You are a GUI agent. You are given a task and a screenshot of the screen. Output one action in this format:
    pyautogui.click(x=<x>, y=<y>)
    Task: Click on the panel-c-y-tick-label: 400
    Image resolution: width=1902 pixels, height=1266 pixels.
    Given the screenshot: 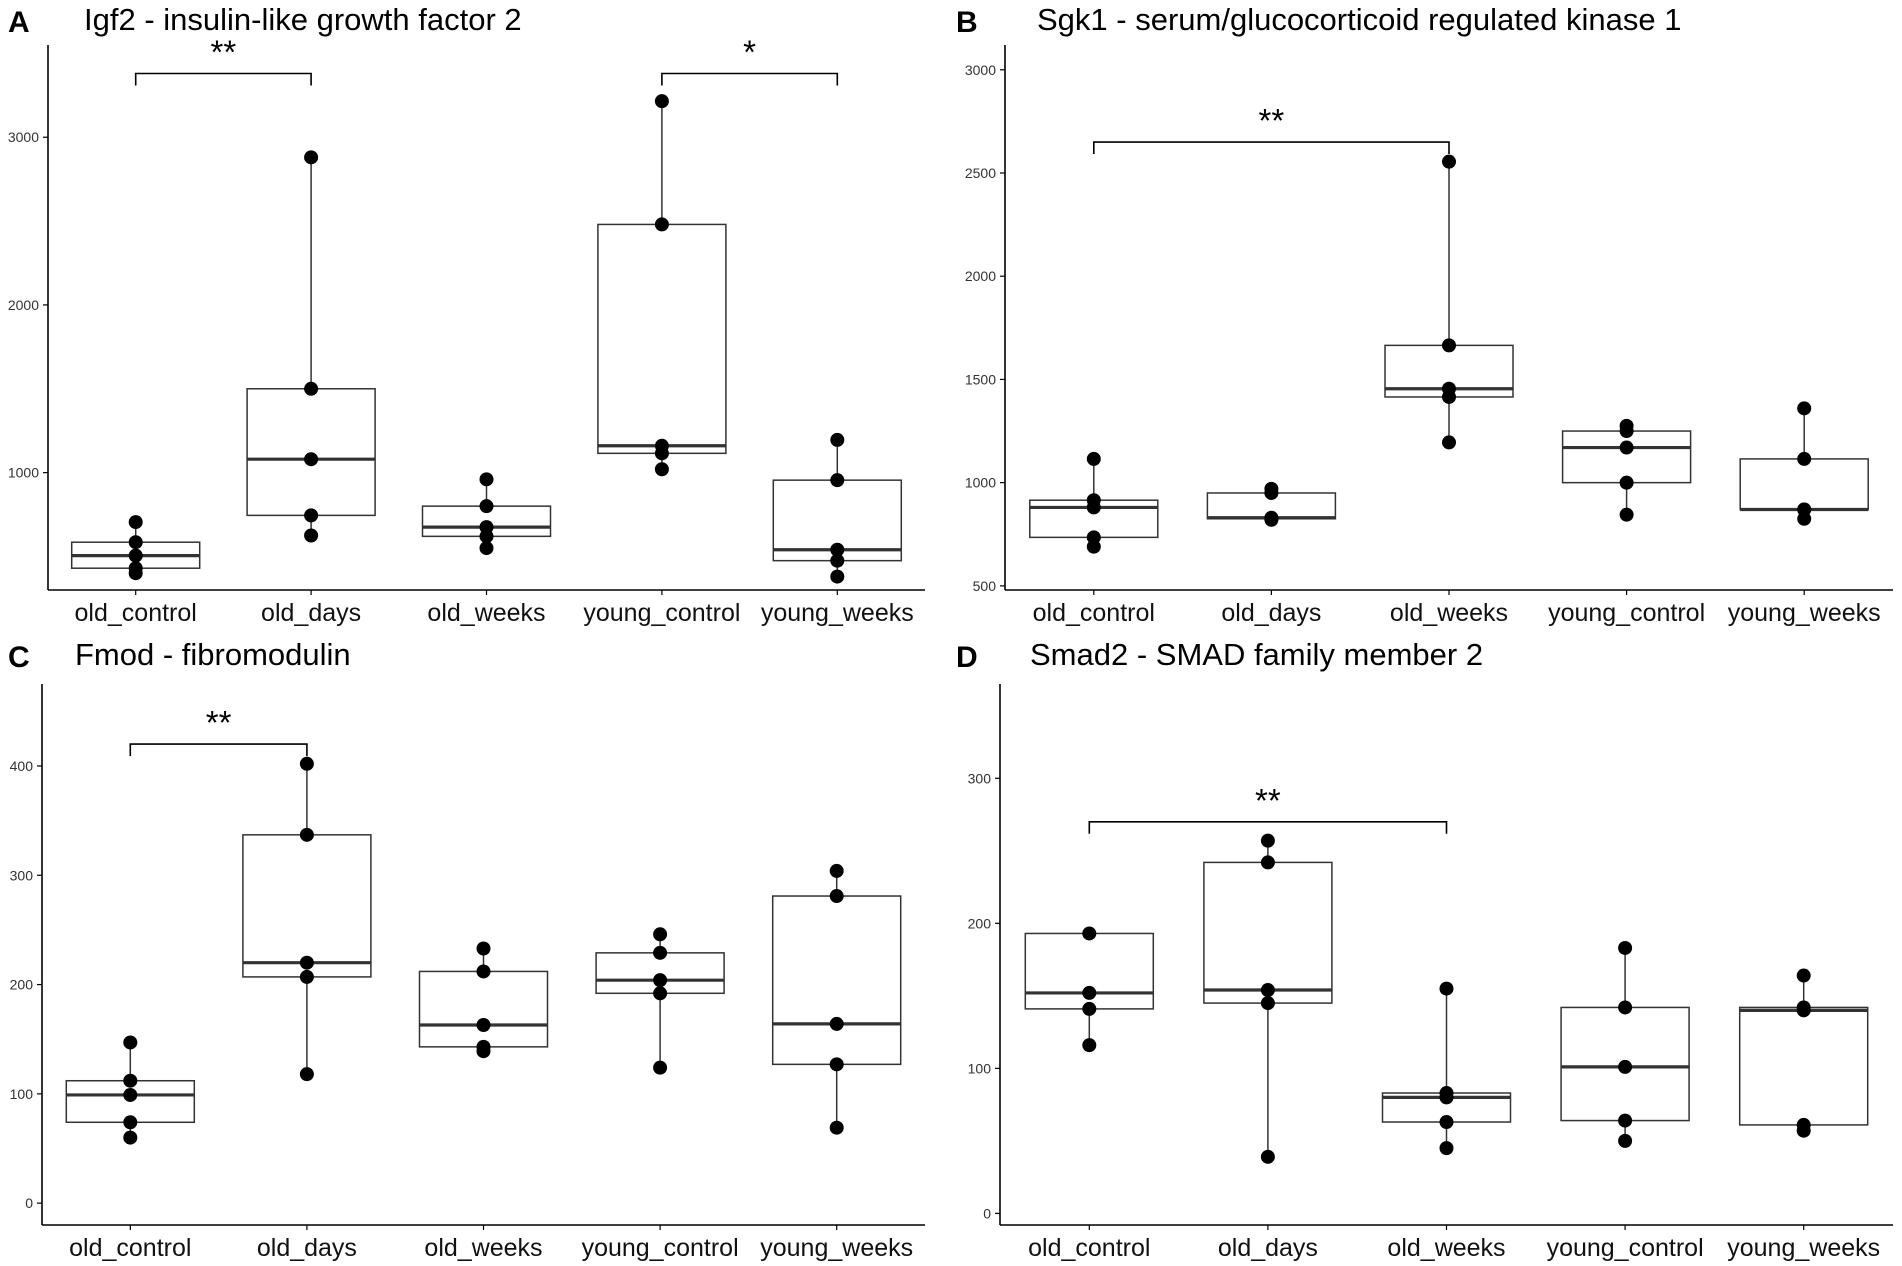 What is the action you would take?
    pyautogui.click(x=22, y=766)
    